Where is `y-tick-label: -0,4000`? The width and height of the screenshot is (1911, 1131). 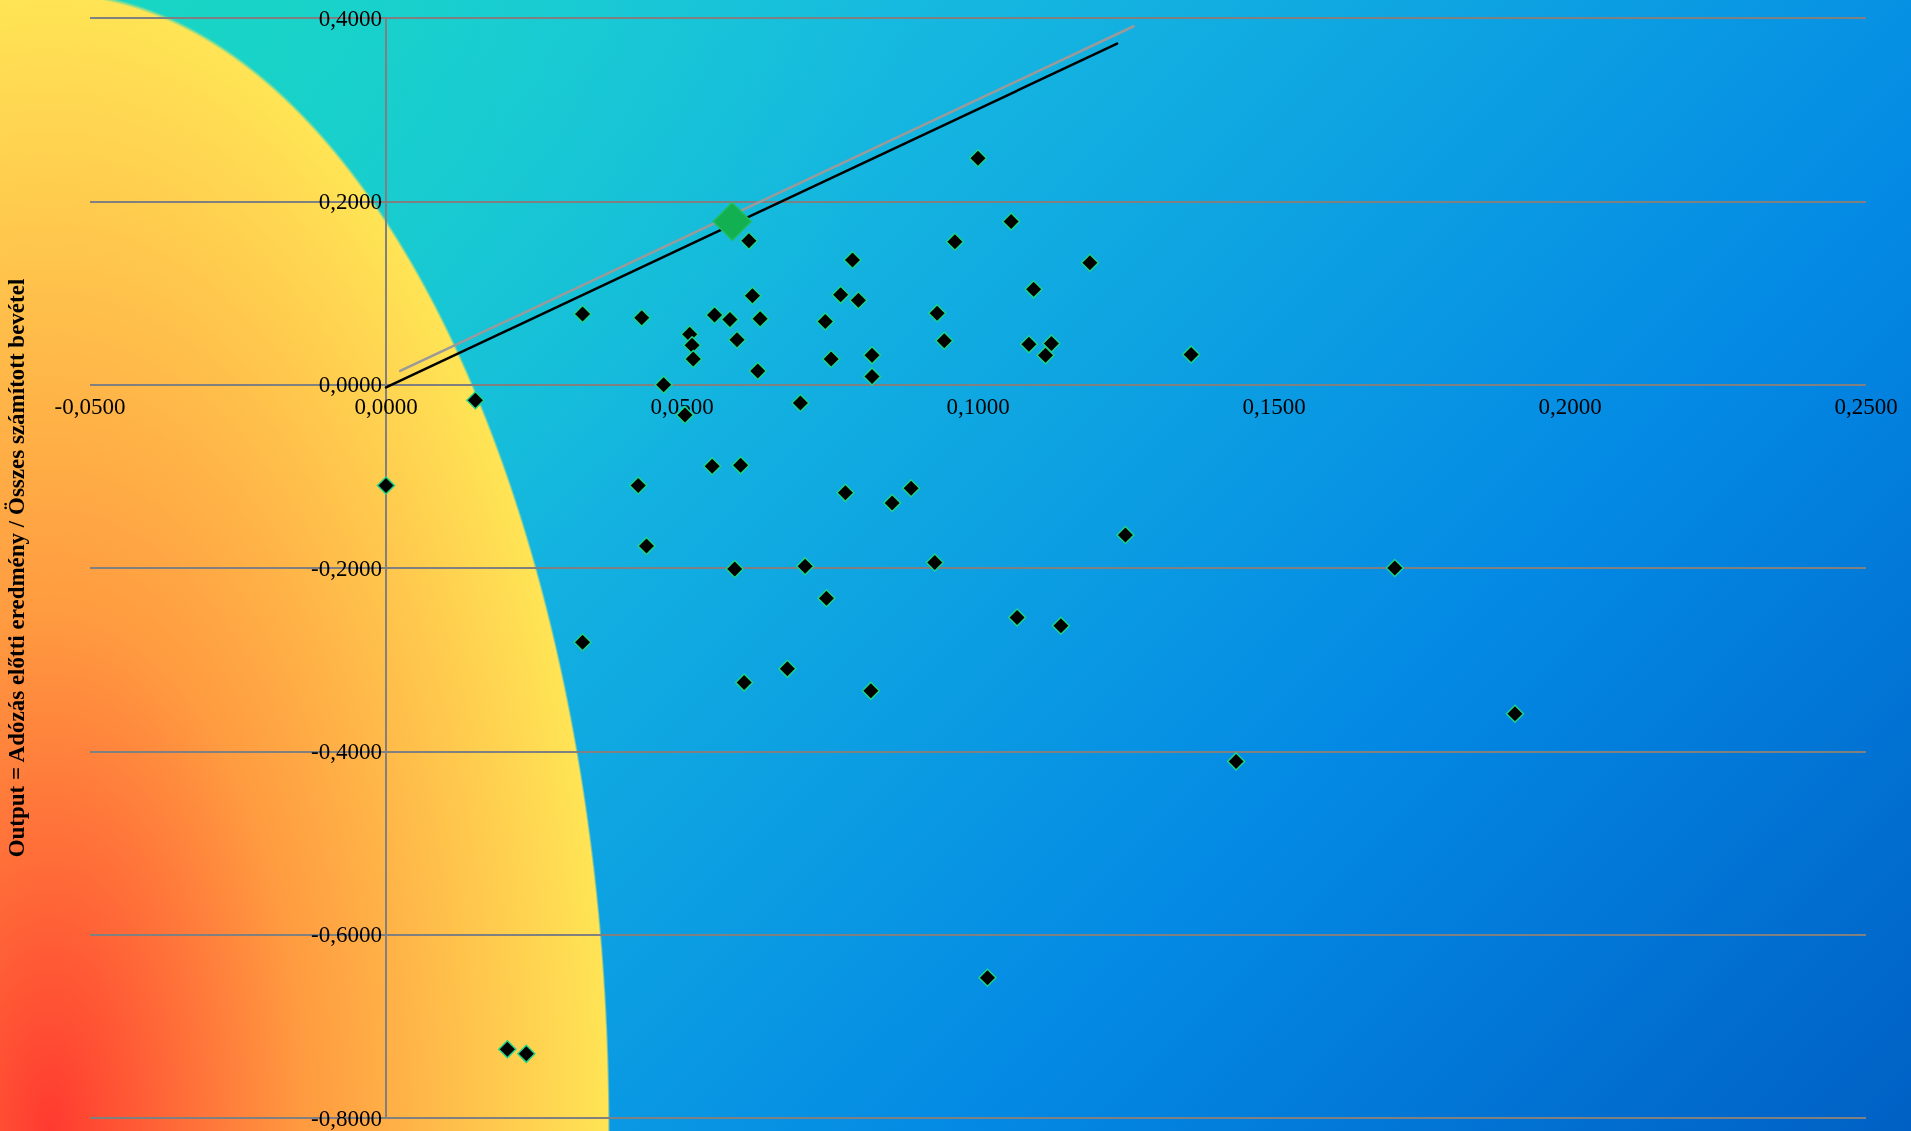
y-tick-label: -0,4000 is located at coordinates (346, 751).